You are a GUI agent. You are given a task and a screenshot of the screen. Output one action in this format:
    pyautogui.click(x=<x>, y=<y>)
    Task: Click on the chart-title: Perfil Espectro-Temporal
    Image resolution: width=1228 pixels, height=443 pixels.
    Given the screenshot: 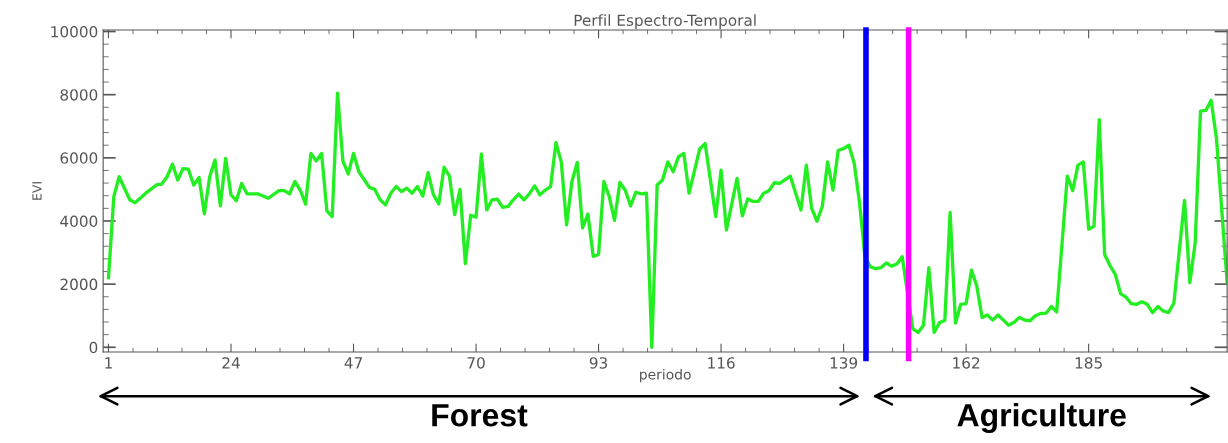 What is the action you would take?
    pyautogui.click(x=665, y=21)
    